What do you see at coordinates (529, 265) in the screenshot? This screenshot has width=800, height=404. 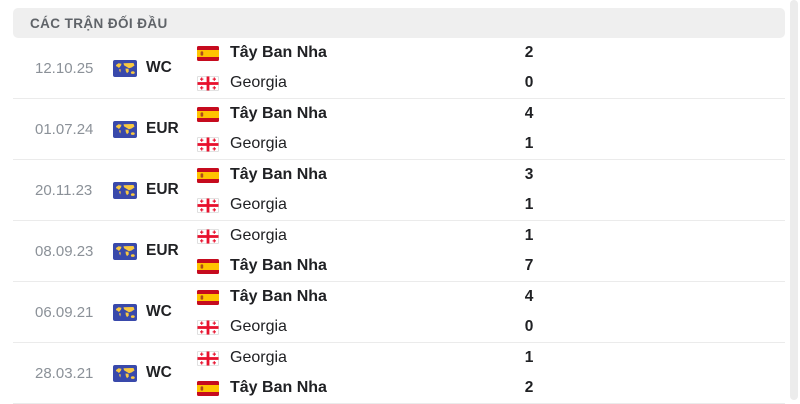 I see `team-score: 7` at bounding box center [529, 265].